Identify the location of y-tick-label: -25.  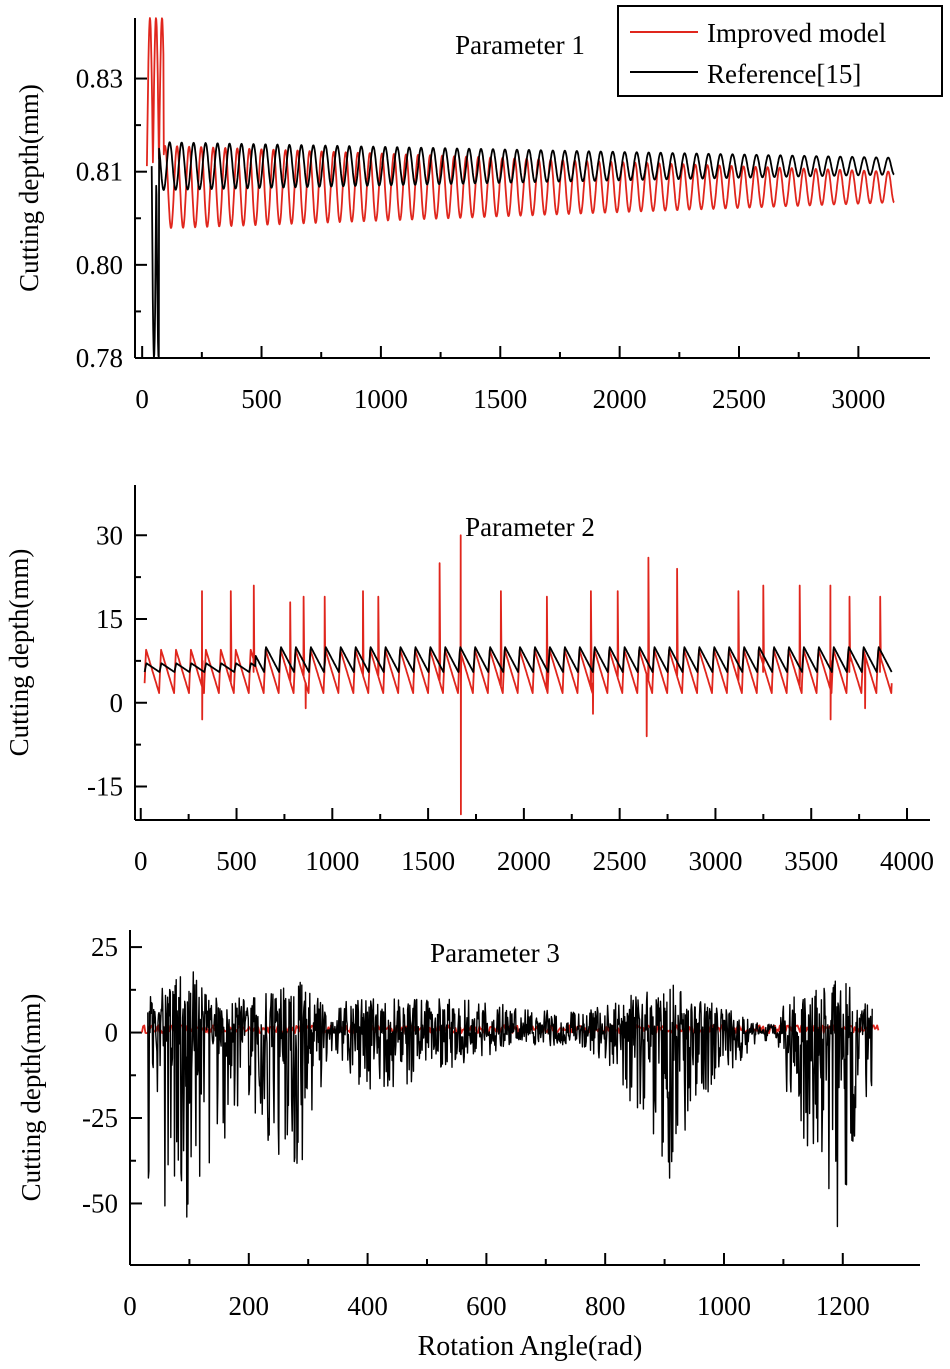
(100, 1118).